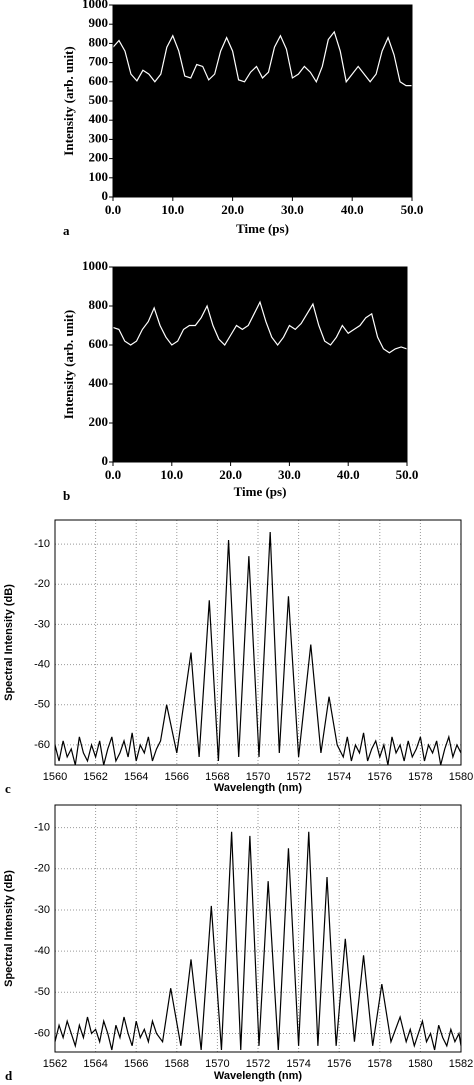  What do you see at coordinates (461, 1064) in the screenshot?
I see `x-tick-label: 1582` at bounding box center [461, 1064].